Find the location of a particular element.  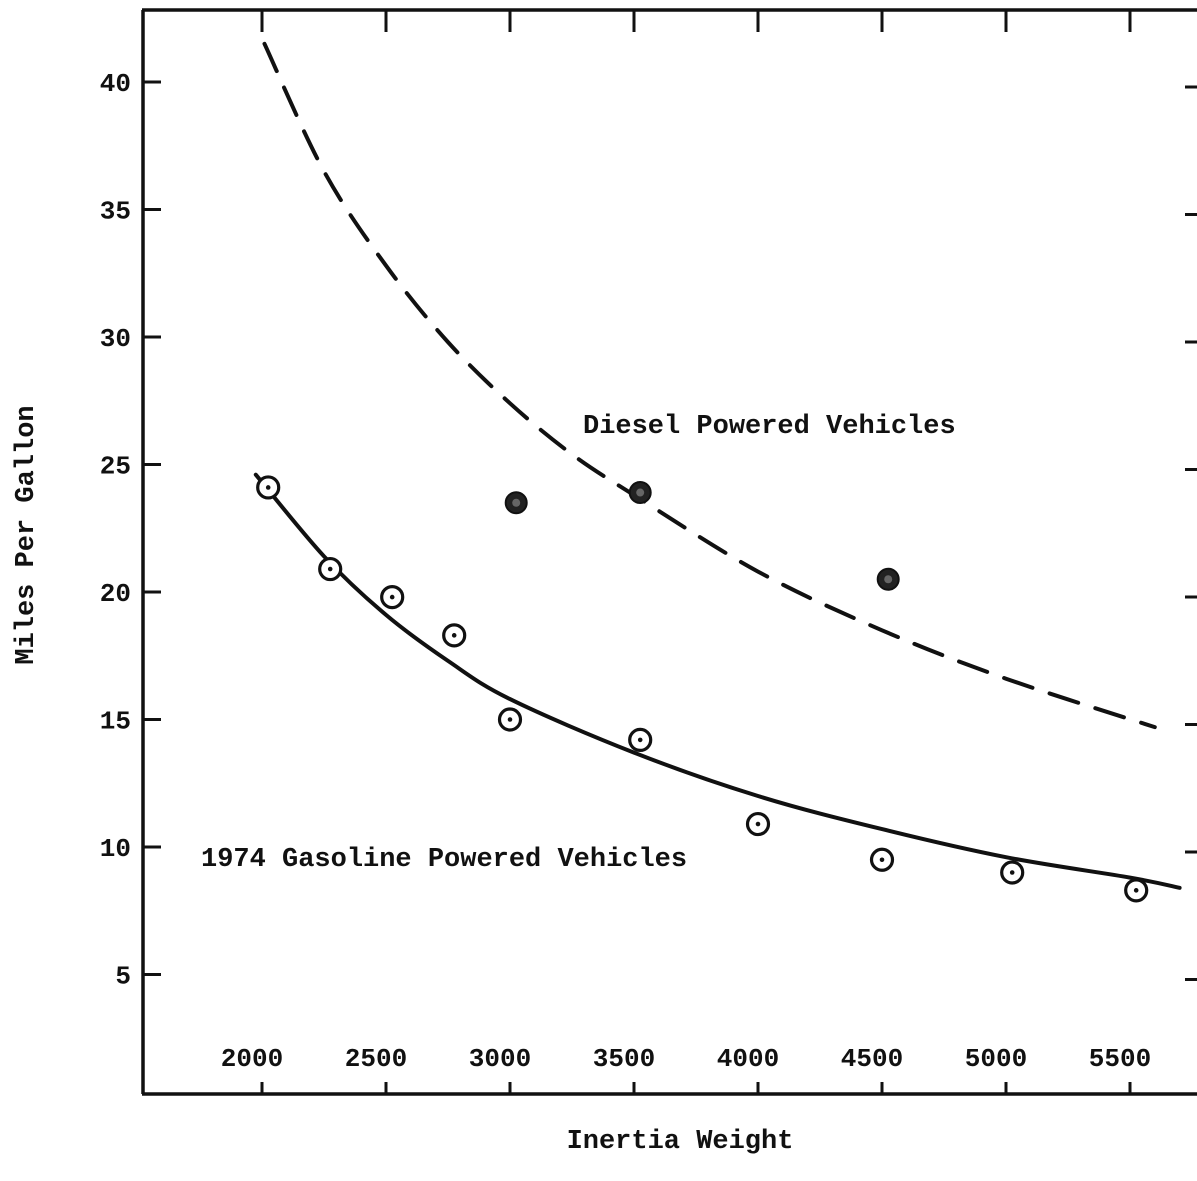

y-tick-label-7: 40 is located at coordinates (115, 84).